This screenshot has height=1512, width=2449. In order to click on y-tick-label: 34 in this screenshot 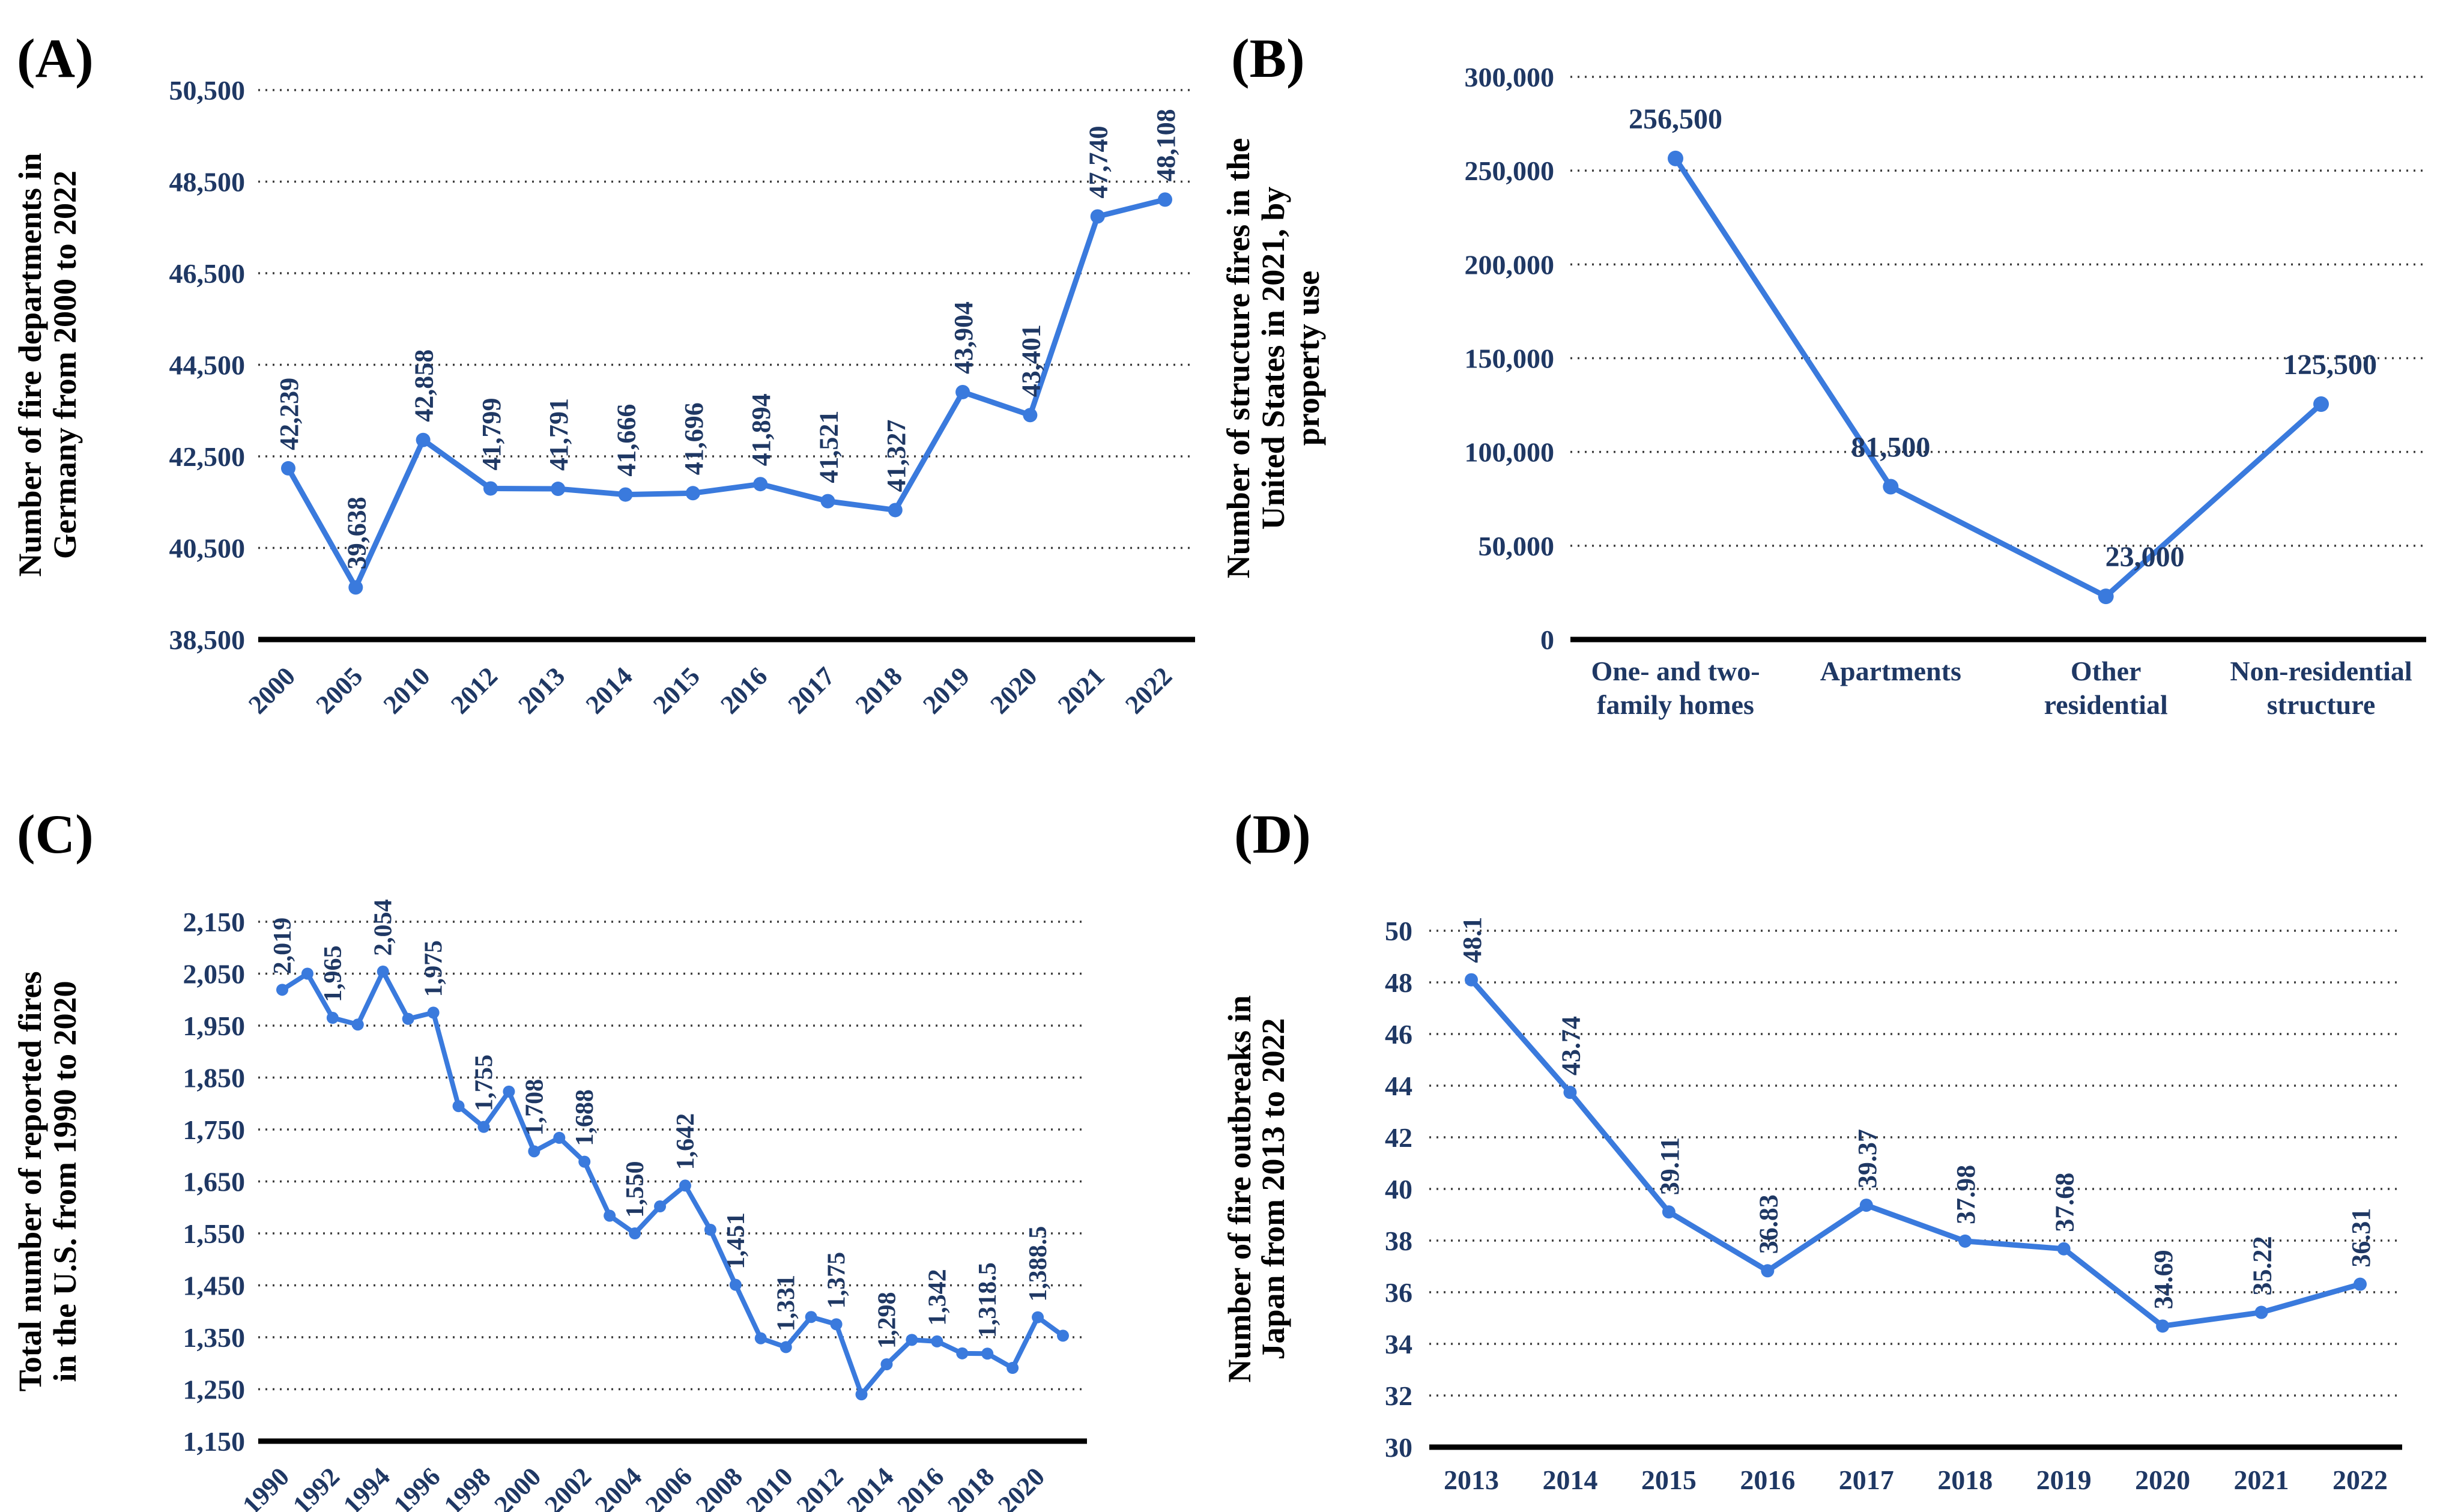, I will do `click(1398, 1344)`.